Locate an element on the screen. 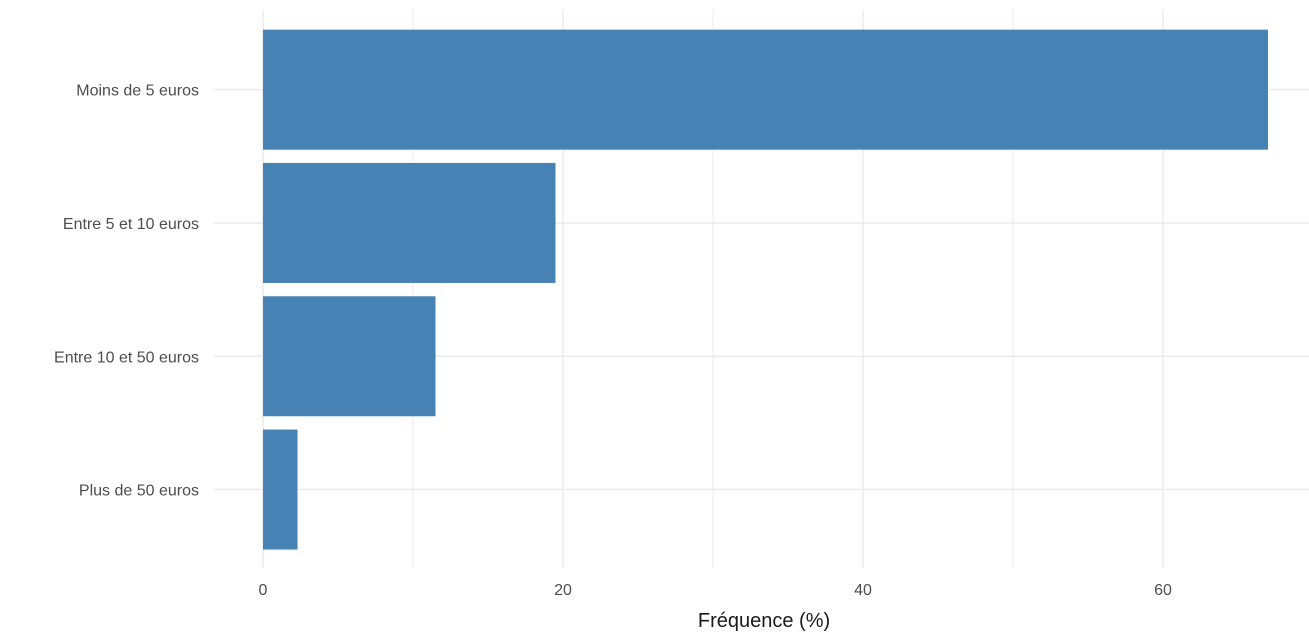 The width and height of the screenshot is (1309, 634). y-tick-label: Plus de 50 euros is located at coordinates (139, 491).